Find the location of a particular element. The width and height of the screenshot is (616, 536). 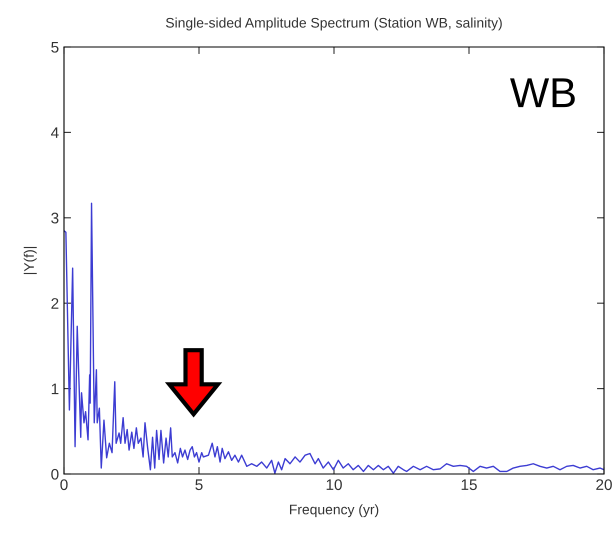

x-tick-label: 20 is located at coordinates (604, 484).